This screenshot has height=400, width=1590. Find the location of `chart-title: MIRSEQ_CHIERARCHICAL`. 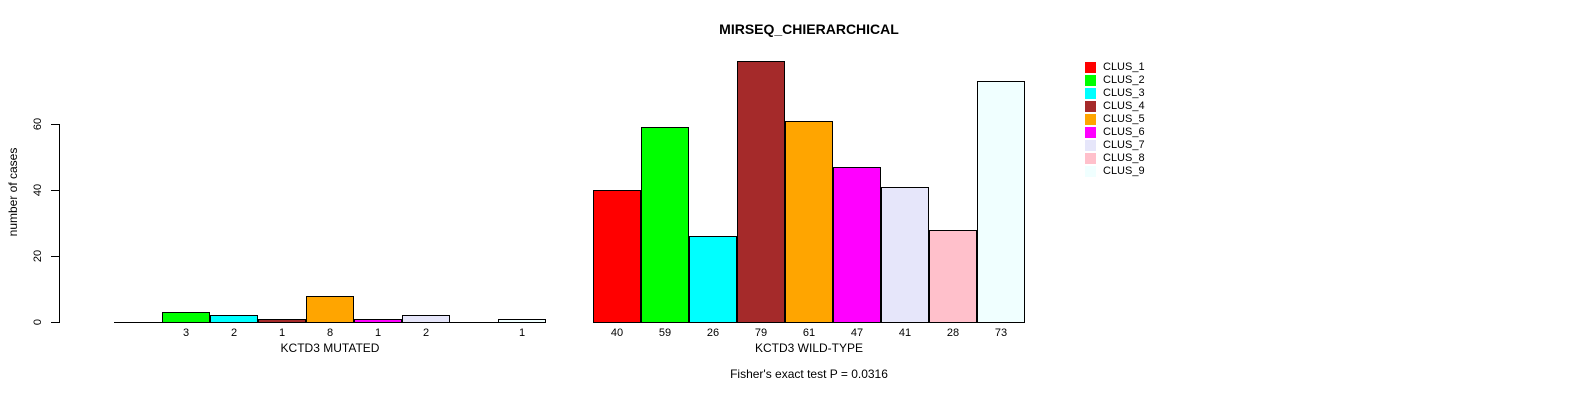

chart-title: MIRSEQ_CHIERARCHICAL is located at coordinates (809, 29).